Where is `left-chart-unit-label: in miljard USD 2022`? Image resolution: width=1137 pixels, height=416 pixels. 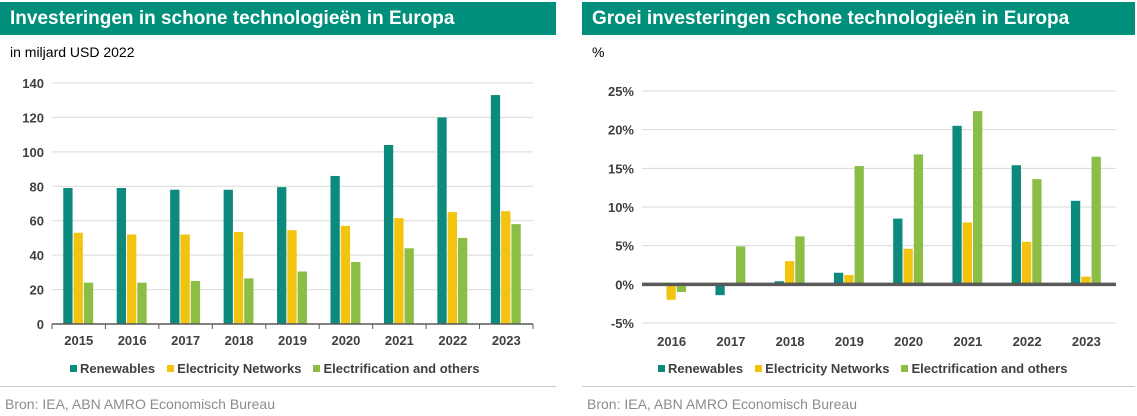 left-chart-unit-label: in miljard USD 2022 is located at coordinates (72, 52).